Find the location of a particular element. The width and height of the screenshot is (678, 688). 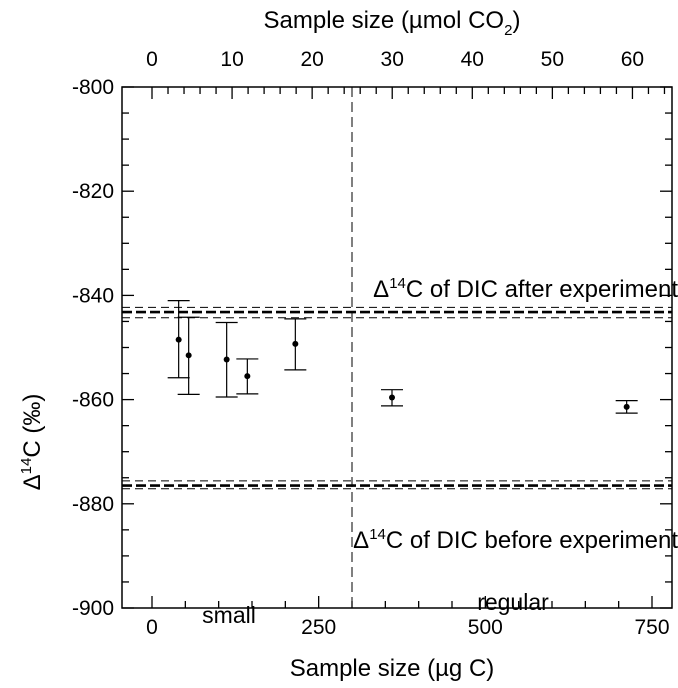

data-points is located at coordinates (402, 357).